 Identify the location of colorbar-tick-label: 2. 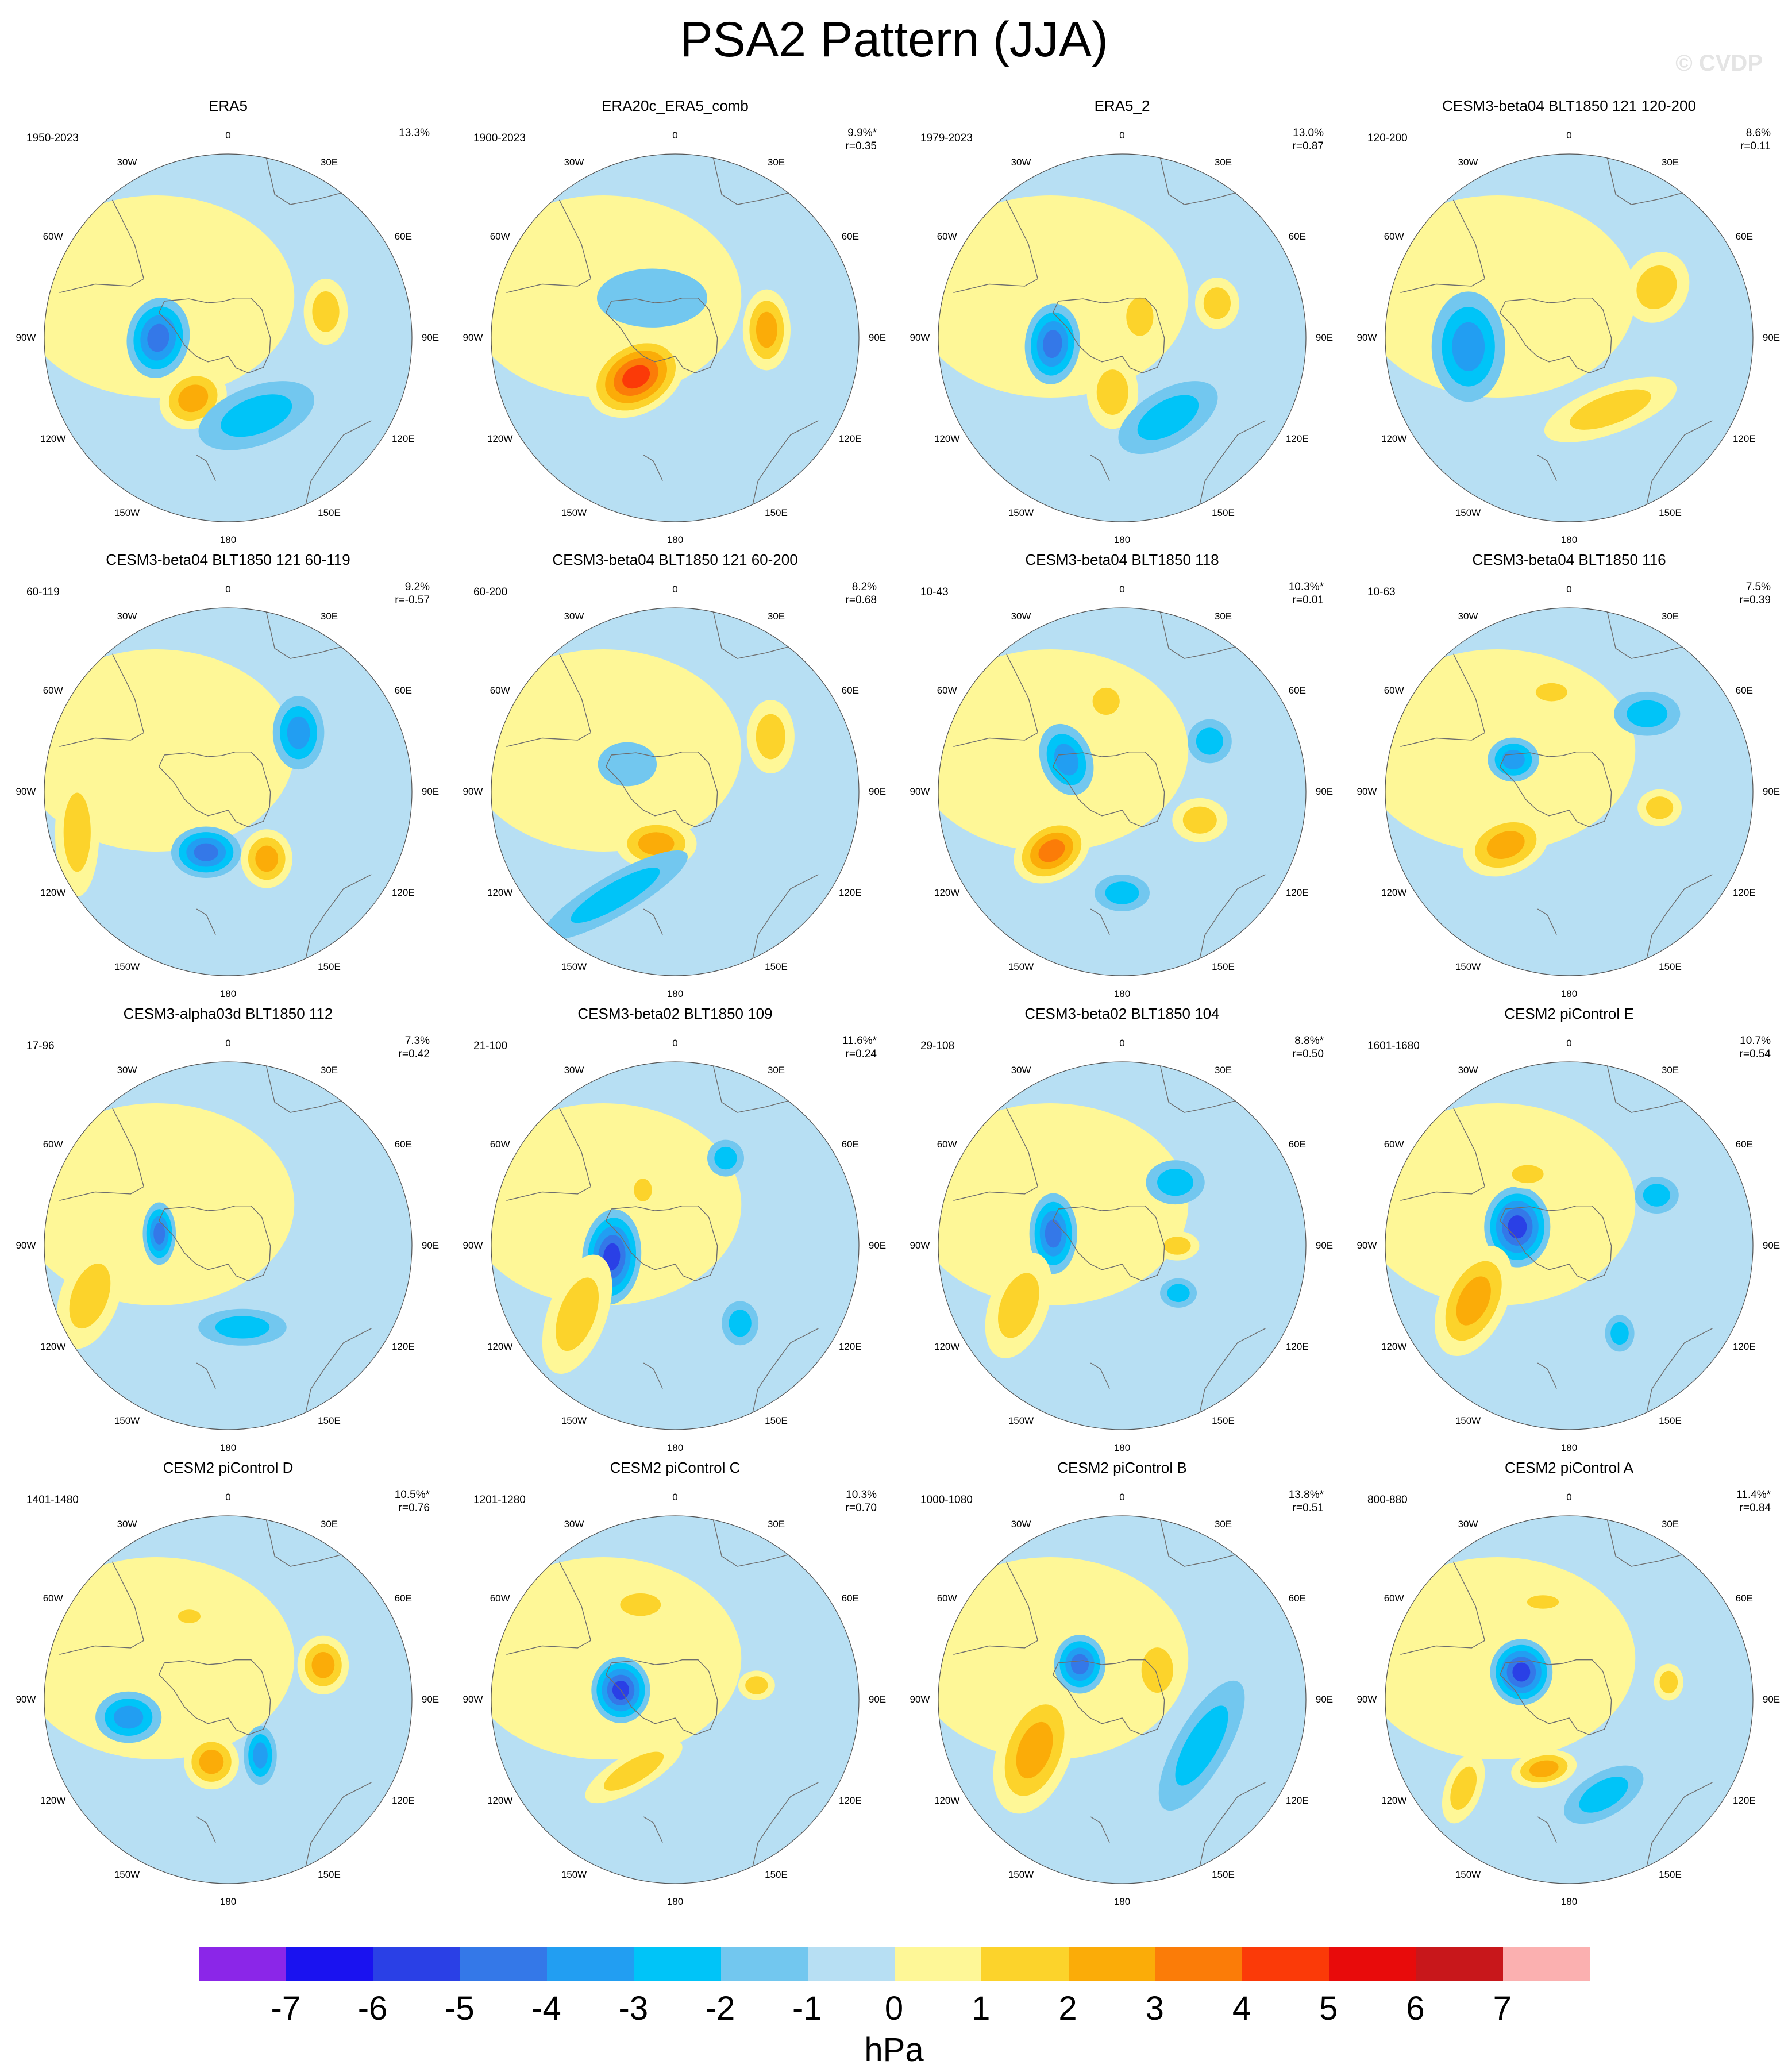
(1067, 2008).